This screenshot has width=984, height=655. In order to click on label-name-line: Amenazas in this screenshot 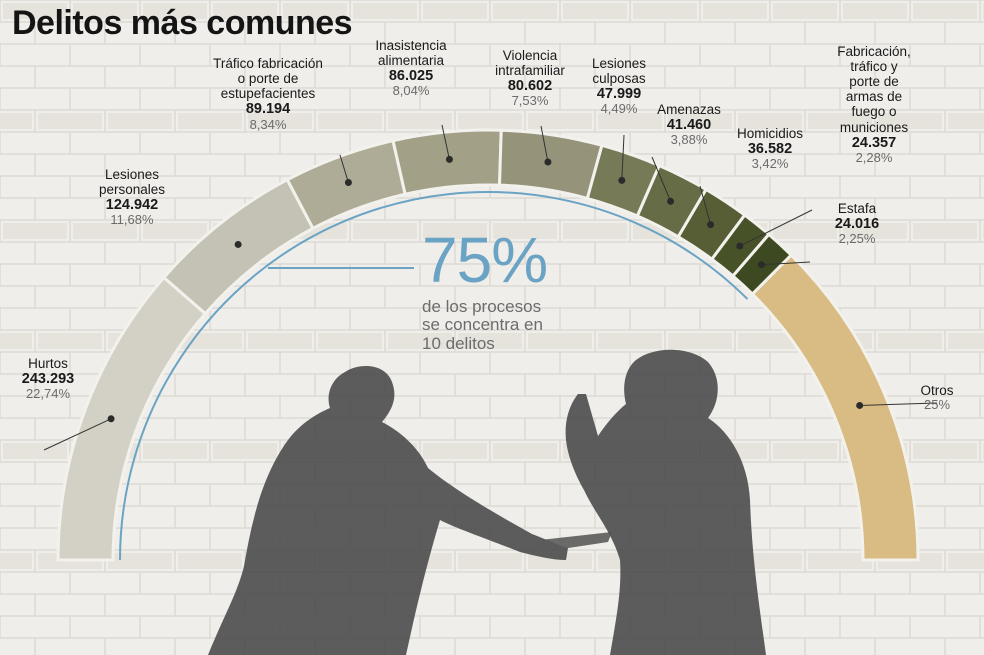, I will do `click(689, 109)`.